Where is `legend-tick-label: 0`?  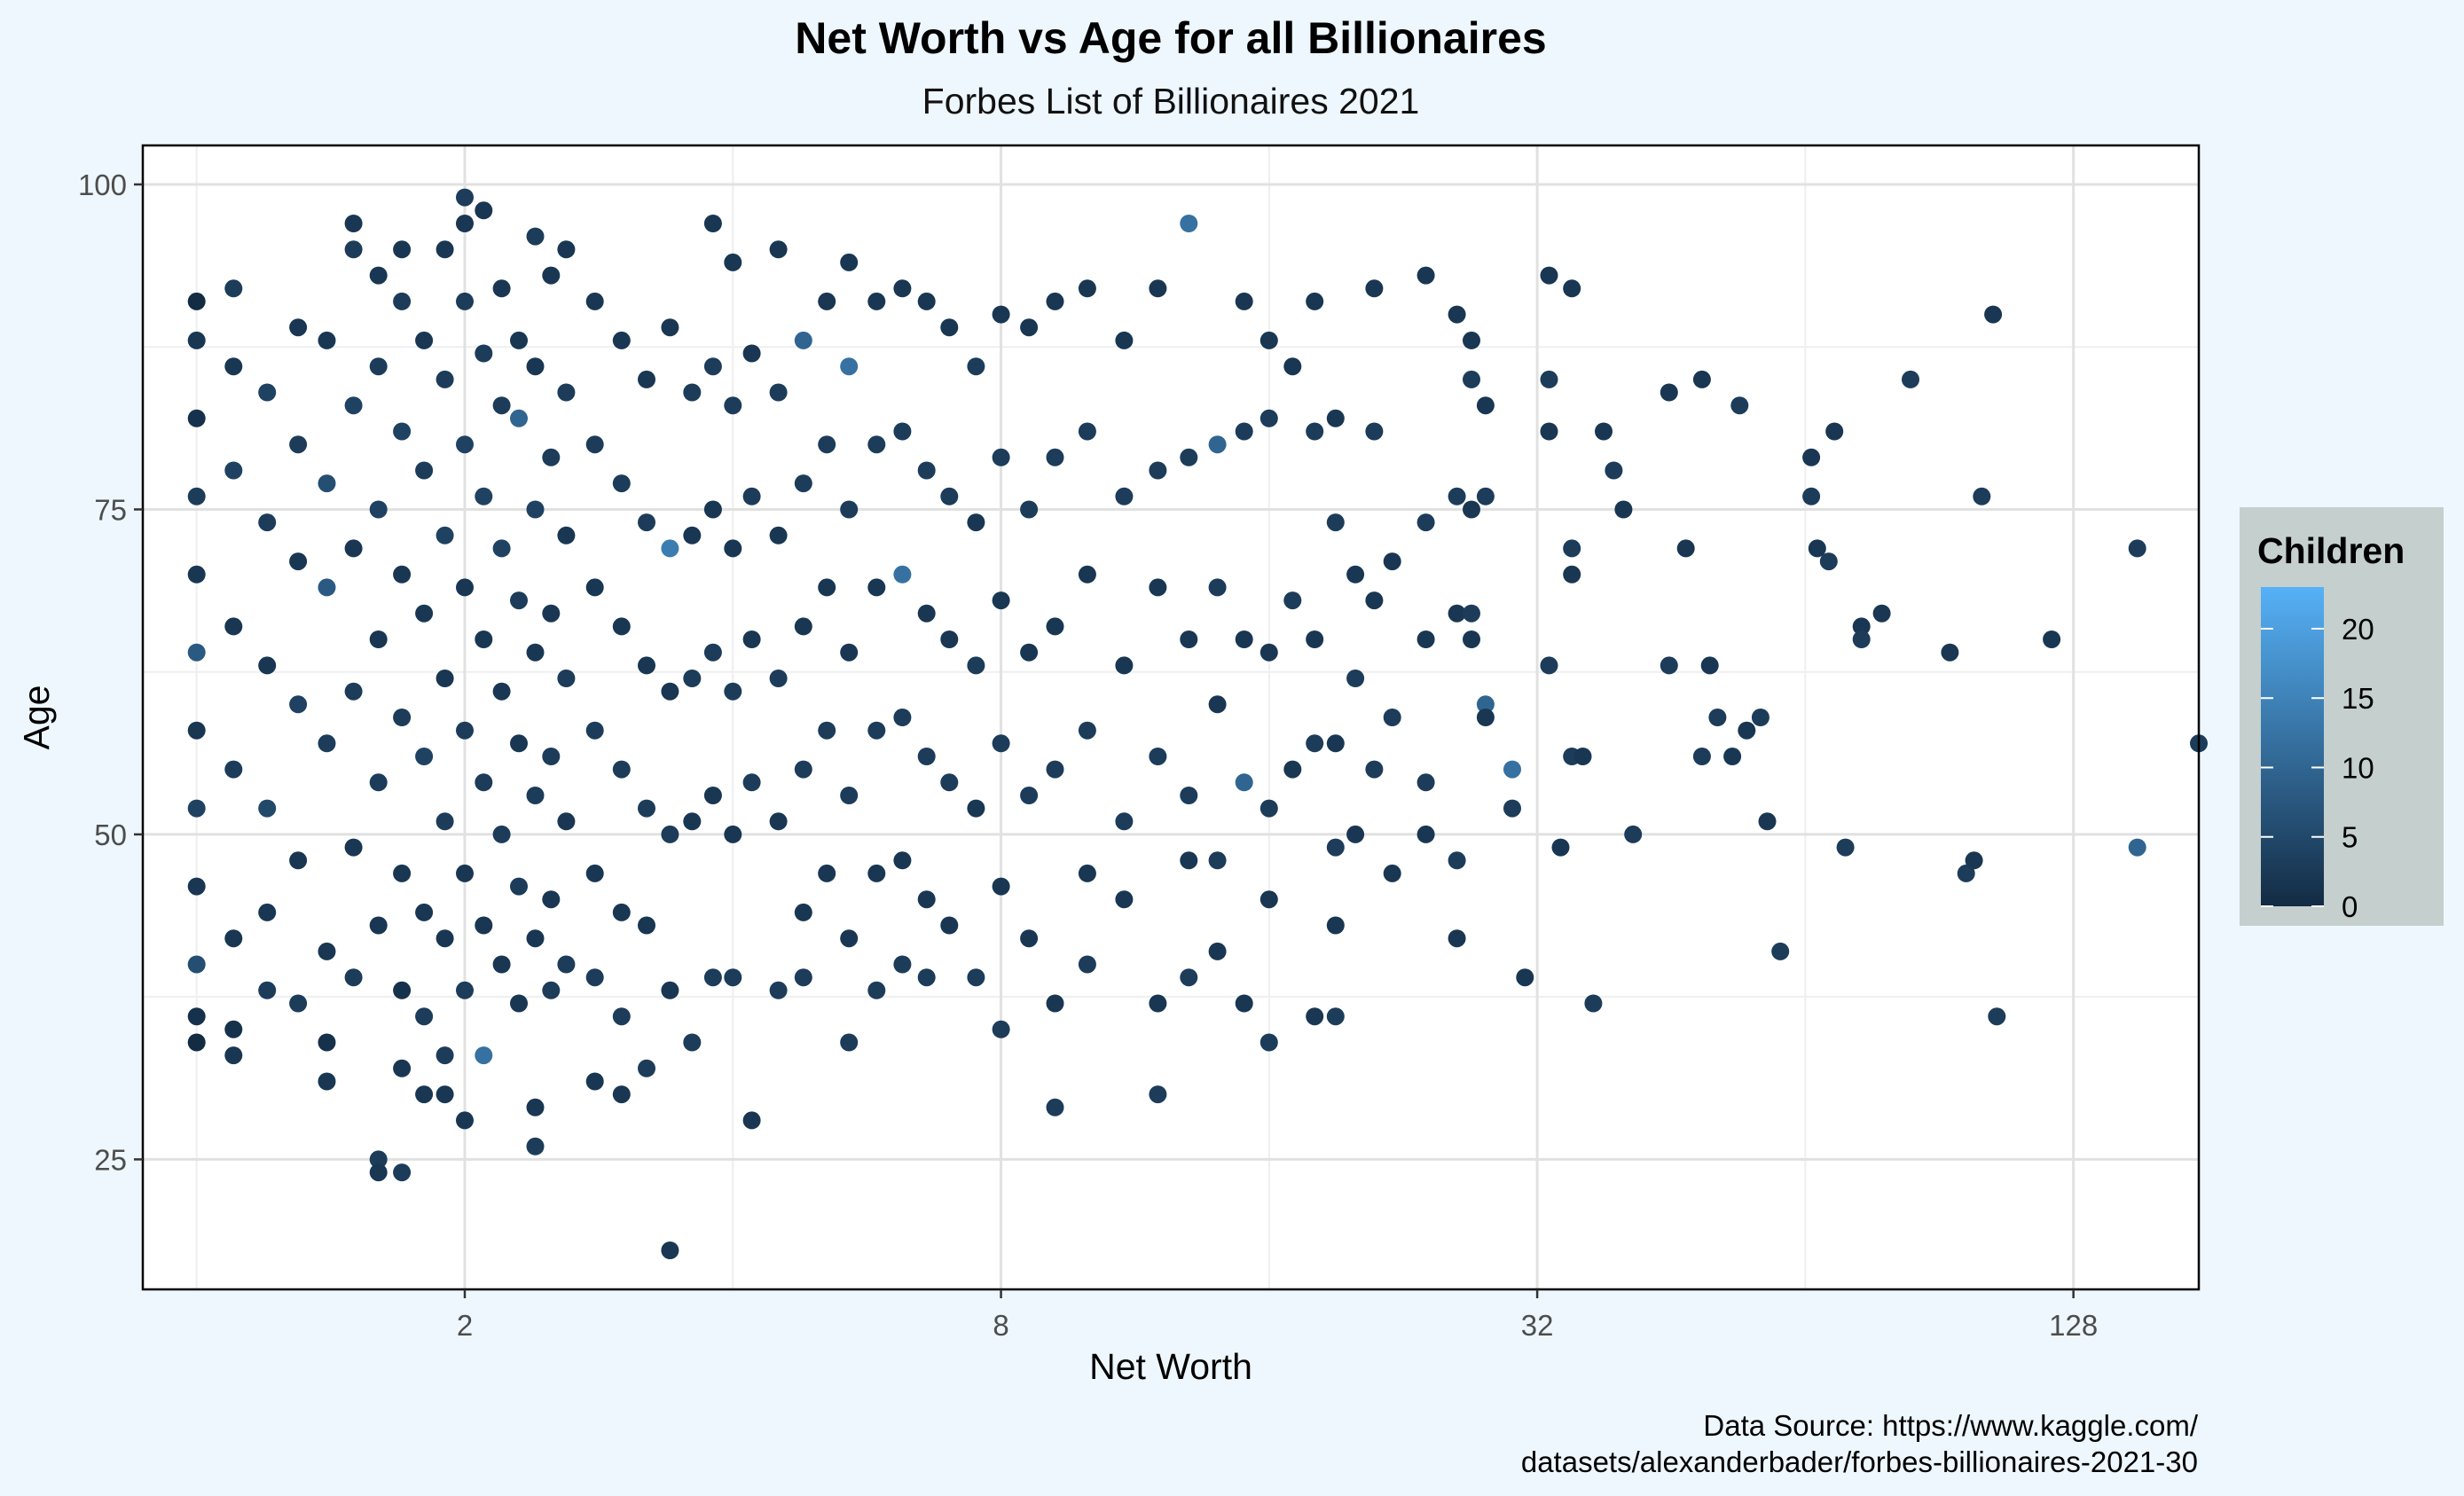 legend-tick-label: 0 is located at coordinates (2350, 906).